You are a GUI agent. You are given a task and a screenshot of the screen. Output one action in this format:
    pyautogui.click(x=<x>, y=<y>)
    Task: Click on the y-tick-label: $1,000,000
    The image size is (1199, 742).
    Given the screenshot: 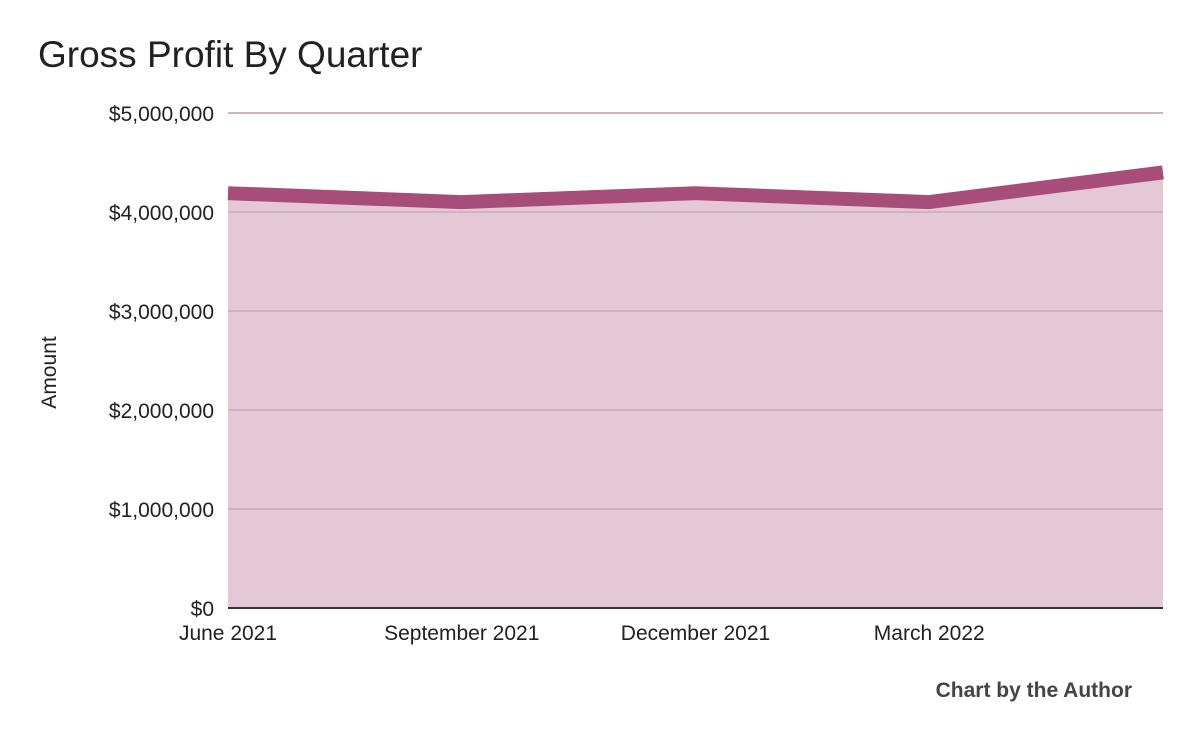 What is the action you would take?
    pyautogui.click(x=161, y=510)
    